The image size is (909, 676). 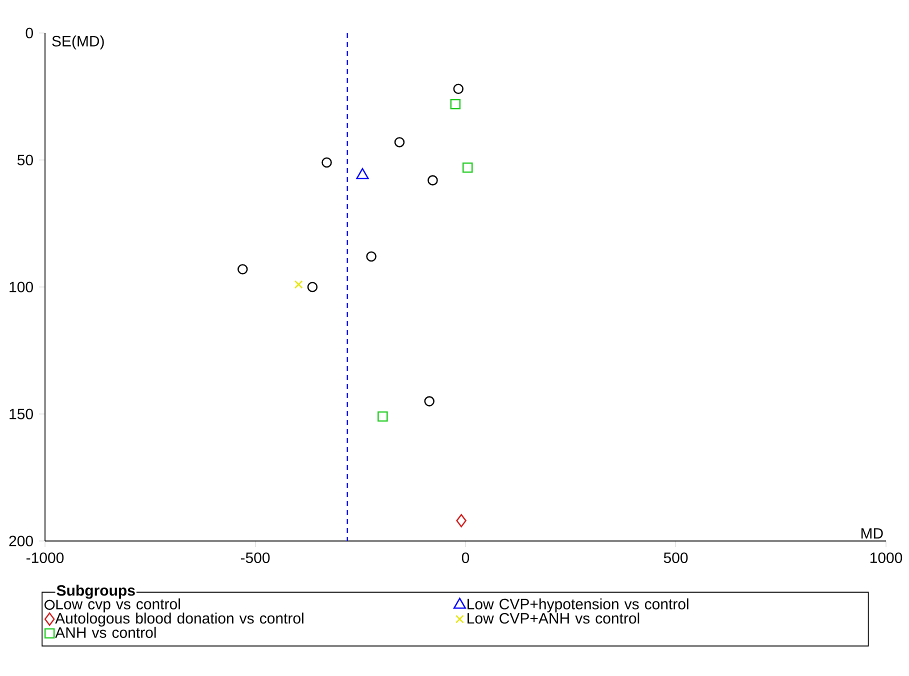 What do you see at coordinates (578, 605) in the screenshot?
I see `legend-label: Low CVP+hypotension vs control` at bounding box center [578, 605].